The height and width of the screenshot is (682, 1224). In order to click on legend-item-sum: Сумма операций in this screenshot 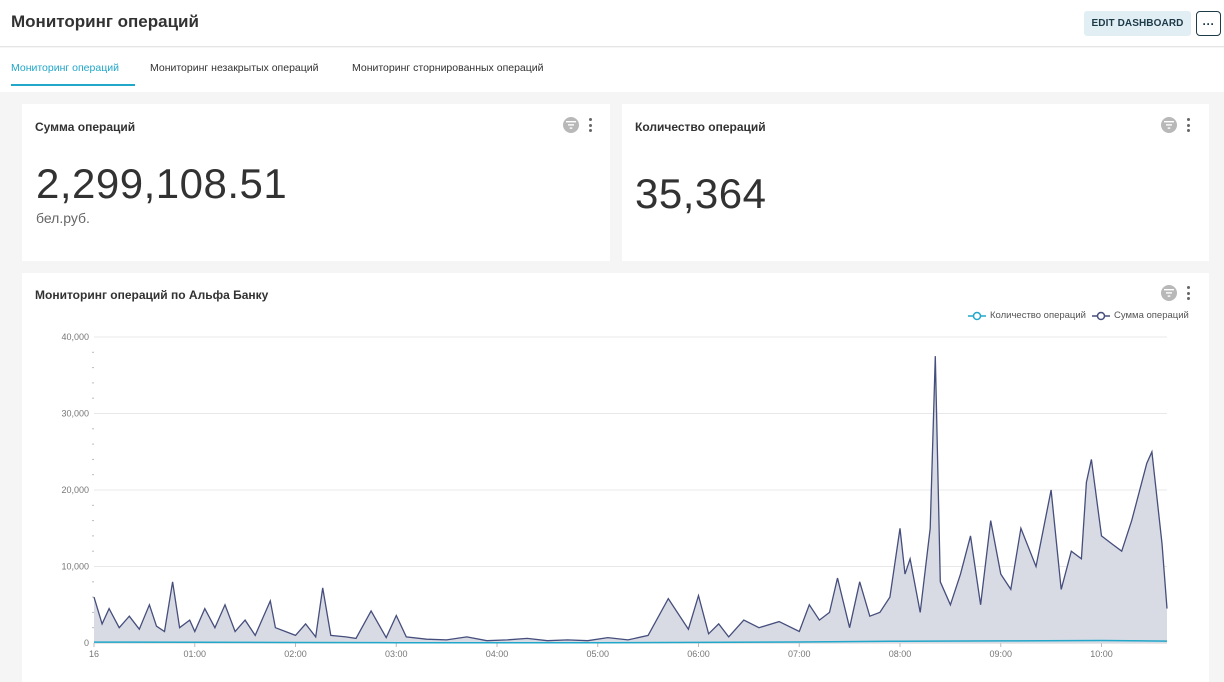, I will do `click(1140, 315)`.